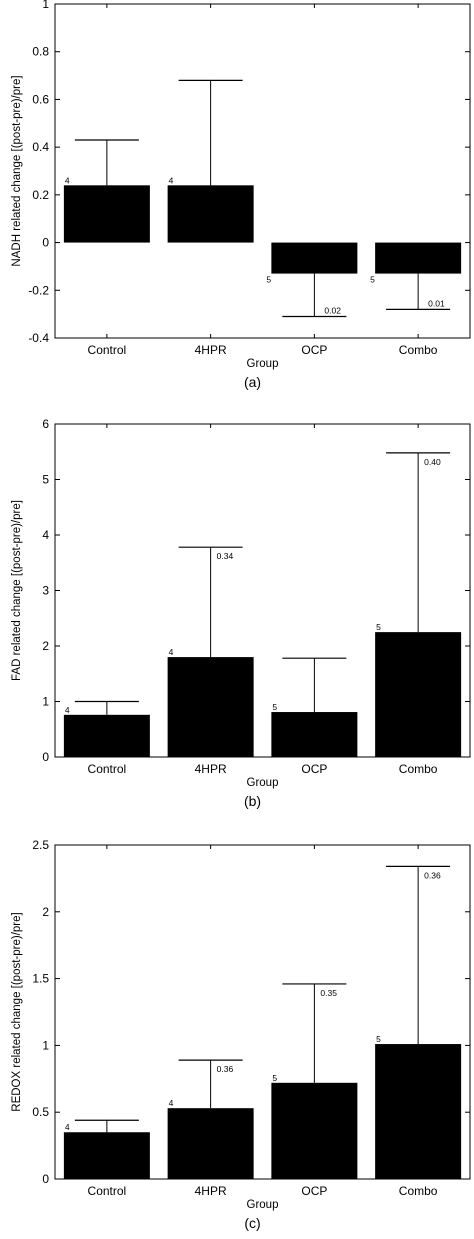 The width and height of the screenshot is (474, 1239). What do you see at coordinates (40, 147) in the screenshot?
I see `y-tick-label: 0.4` at bounding box center [40, 147].